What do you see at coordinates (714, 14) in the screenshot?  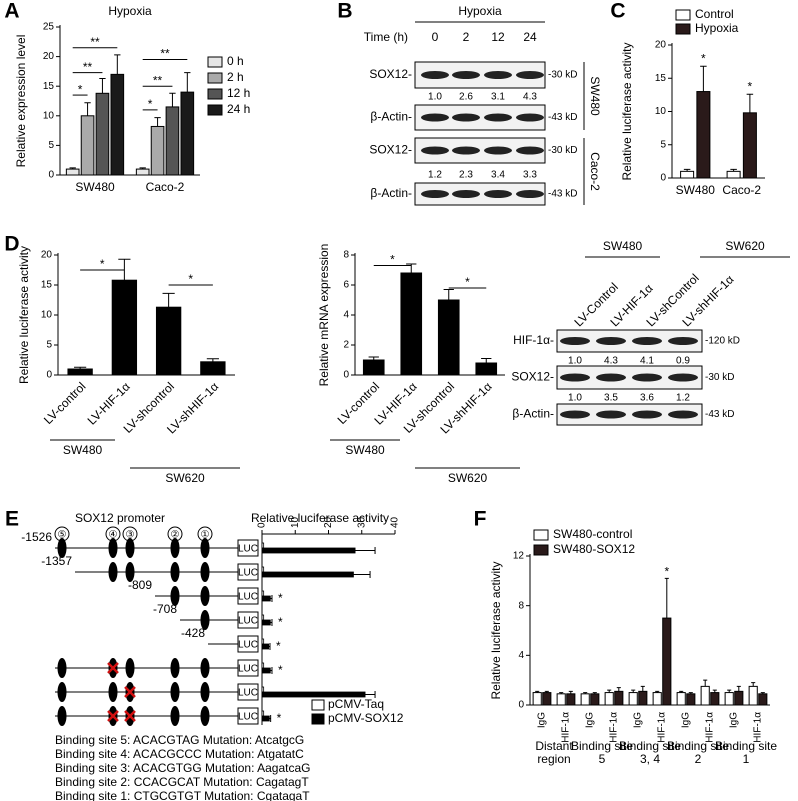 I see `legend-label: Control` at bounding box center [714, 14].